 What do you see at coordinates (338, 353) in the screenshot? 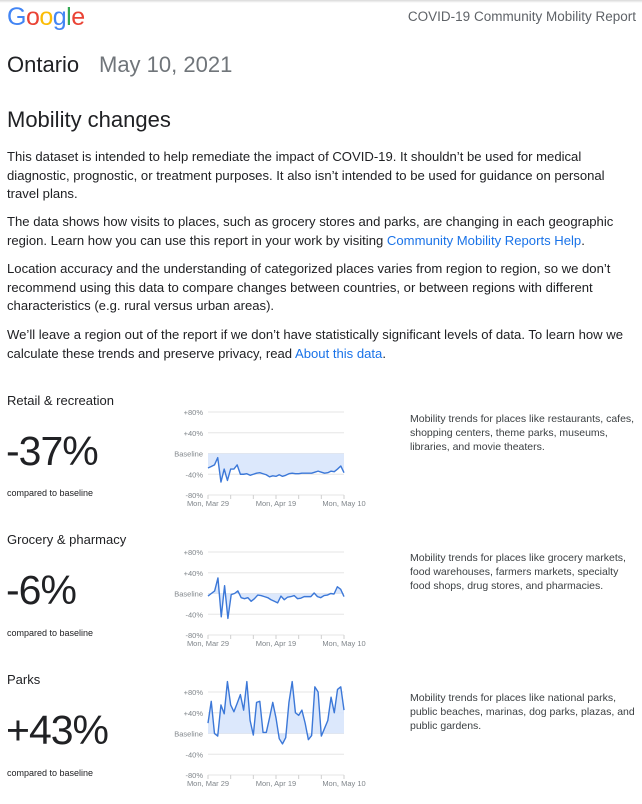
I see `about-data-link: About this data` at bounding box center [338, 353].